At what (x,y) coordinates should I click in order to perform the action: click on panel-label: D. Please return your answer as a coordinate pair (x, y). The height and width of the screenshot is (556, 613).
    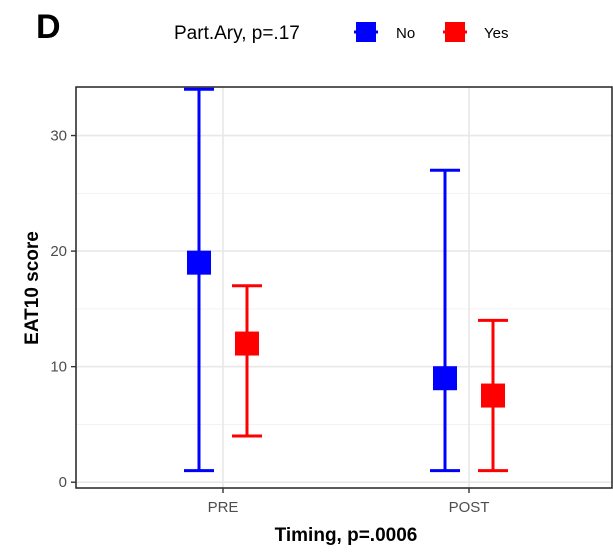
    Looking at the image, I should click on (48, 27).